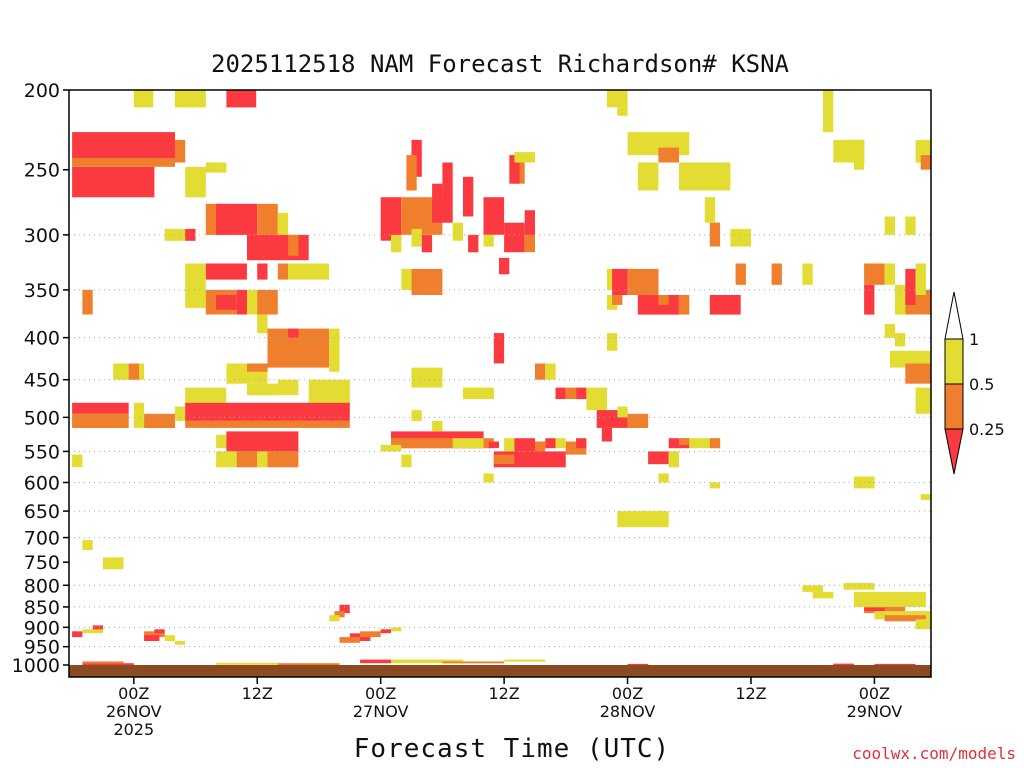 The height and width of the screenshot is (768, 1024). Describe the element at coordinates (875, 711) in the screenshot. I see `x-tick-label: 29NOV` at that location.